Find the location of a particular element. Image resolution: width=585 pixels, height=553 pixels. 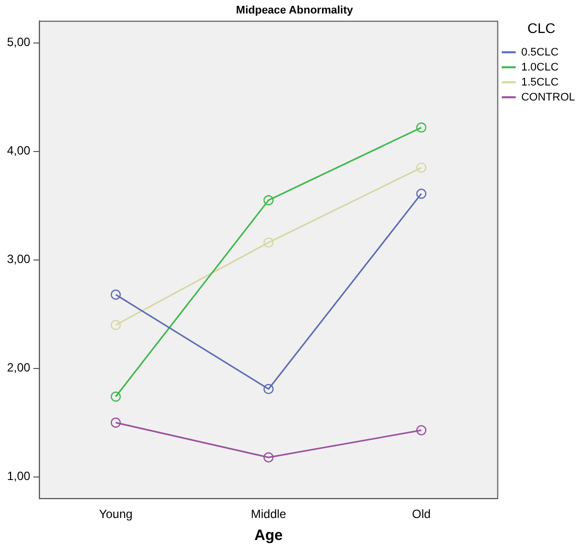

legend-label: 1.5CLC is located at coordinates (540, 82).